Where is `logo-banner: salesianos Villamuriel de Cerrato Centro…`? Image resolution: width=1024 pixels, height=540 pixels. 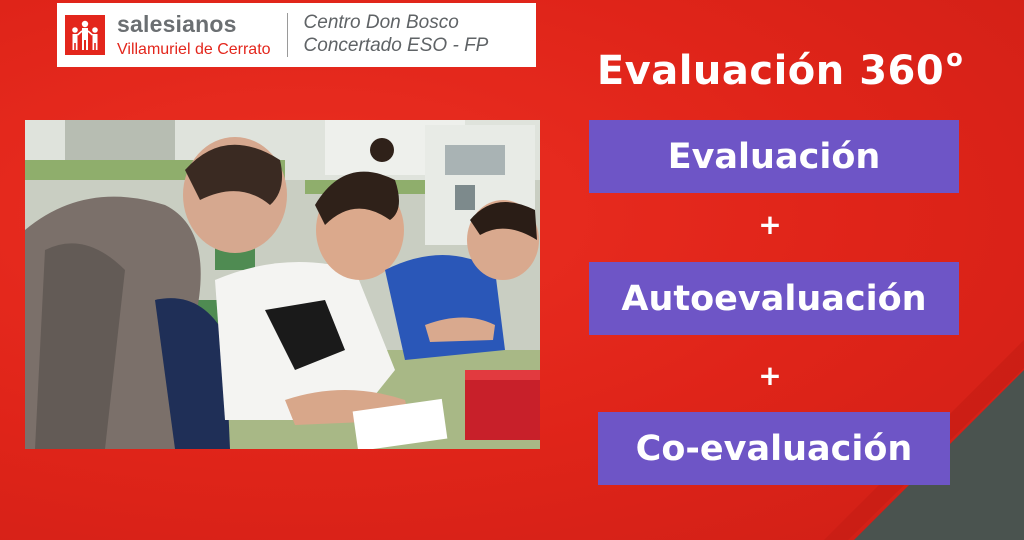 logo-banner: salesianos Villamuriel de Cerrato Centro… is located at coordinates (296, 35).